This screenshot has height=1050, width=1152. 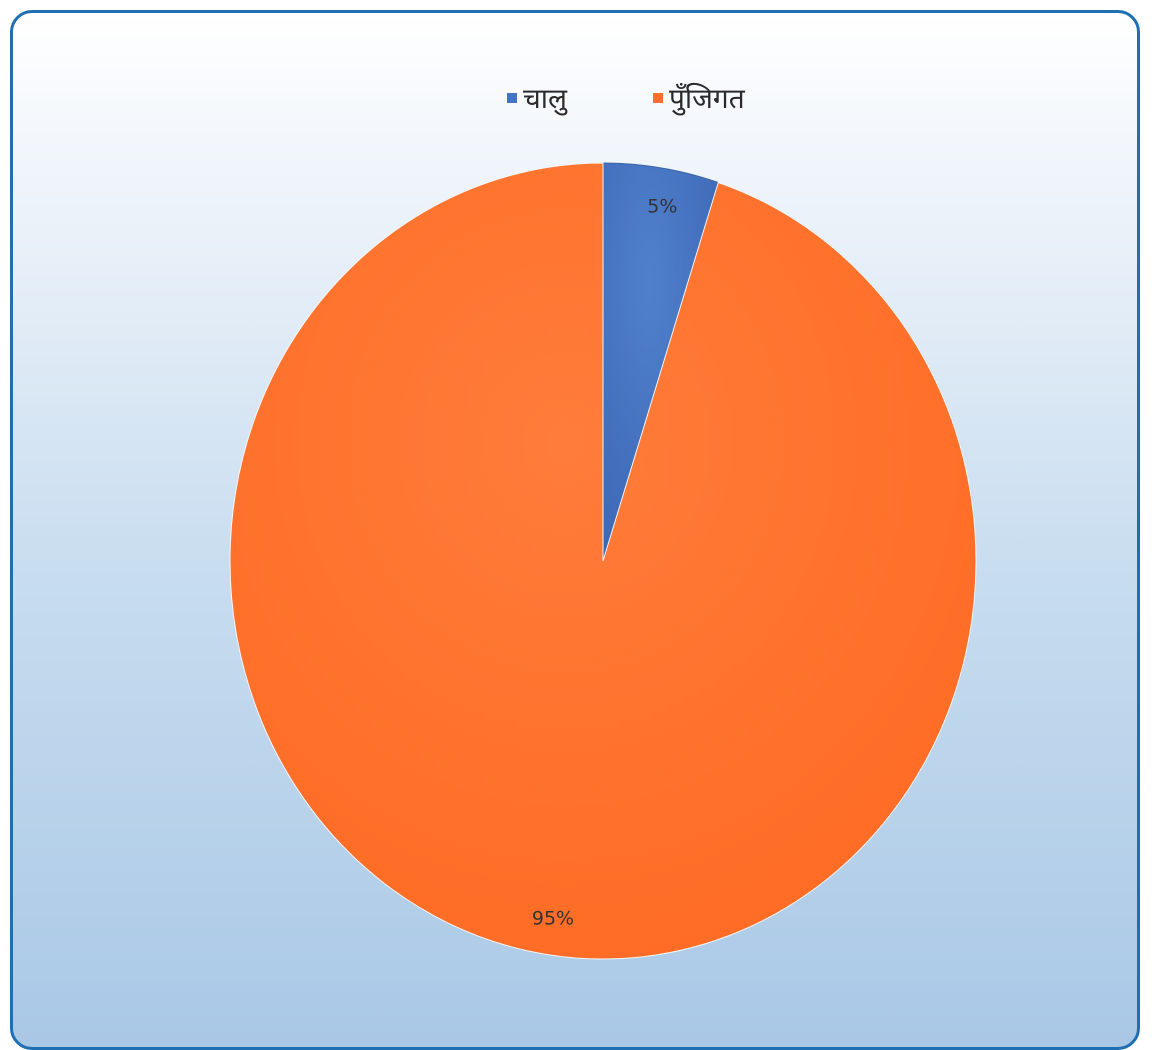 I want to click on legend-swatch-current, so click(x=512, y=98).